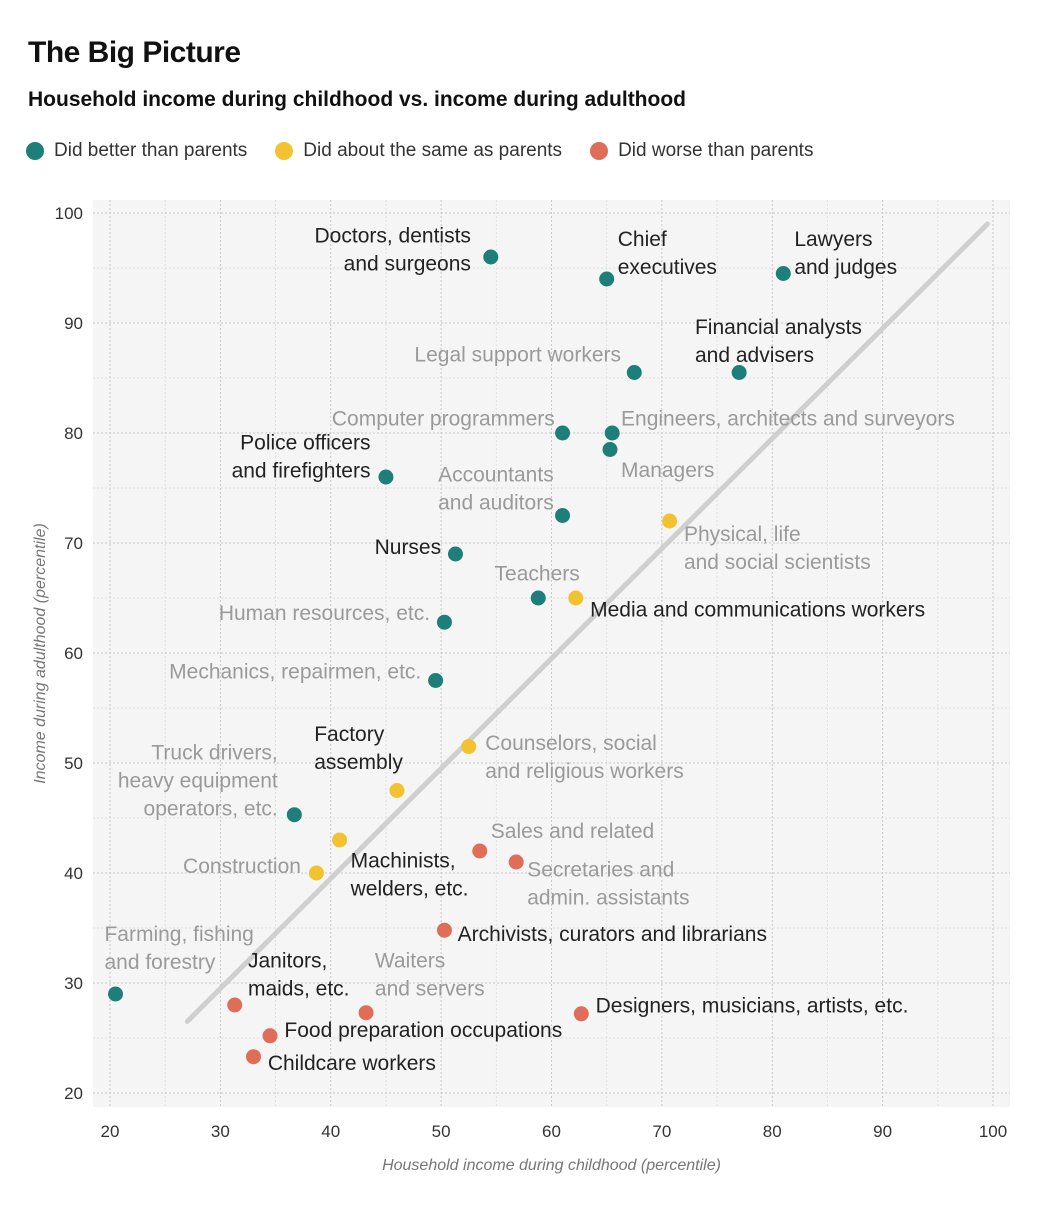 This screenshot has height=1230, width=1063. I want to click on point-label: Mechanics, repairmen, etc., so click(295, 671).